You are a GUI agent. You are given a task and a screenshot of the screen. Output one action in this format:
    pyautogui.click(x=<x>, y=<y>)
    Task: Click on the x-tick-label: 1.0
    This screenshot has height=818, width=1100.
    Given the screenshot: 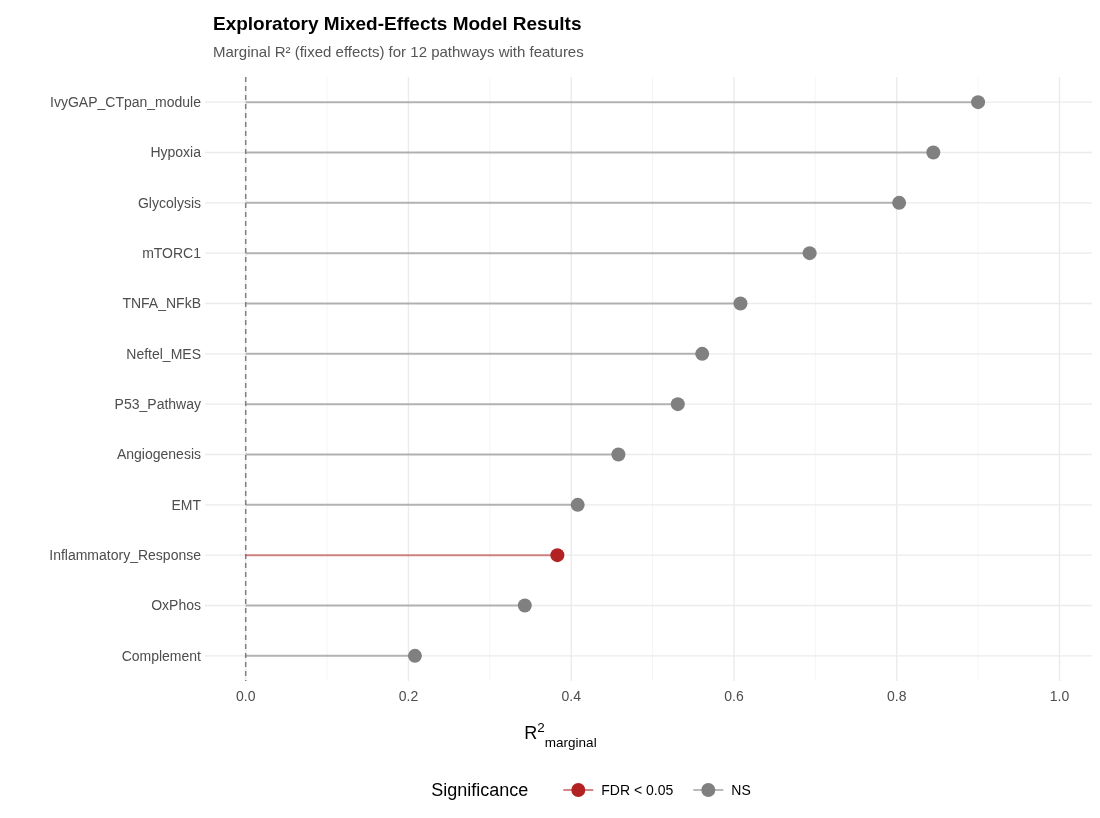 What is the action you would take?
    pyautogui.click(x=1059, y=696)
    